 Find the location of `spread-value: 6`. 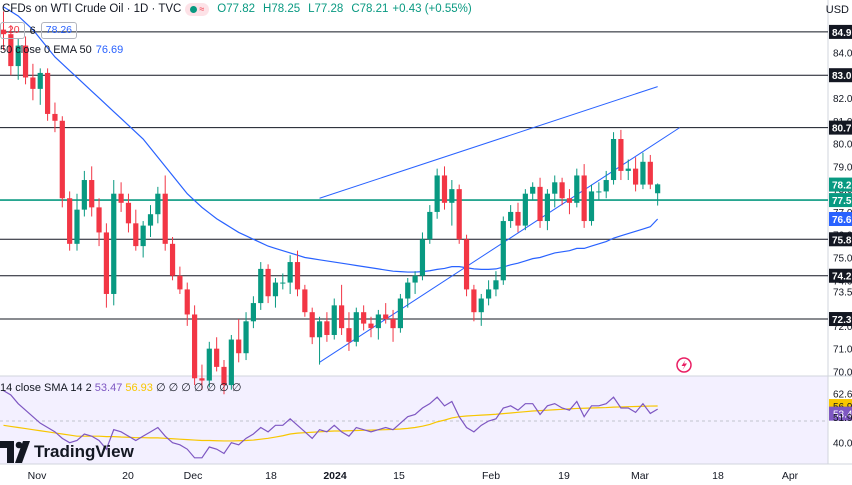

spread-value: 6 is located at coordinates (32, 30).